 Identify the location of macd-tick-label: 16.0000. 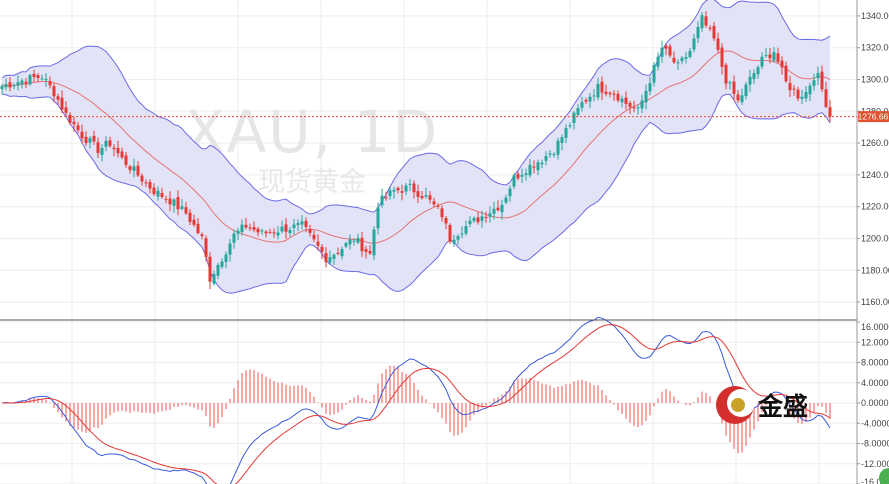
(875, 327).